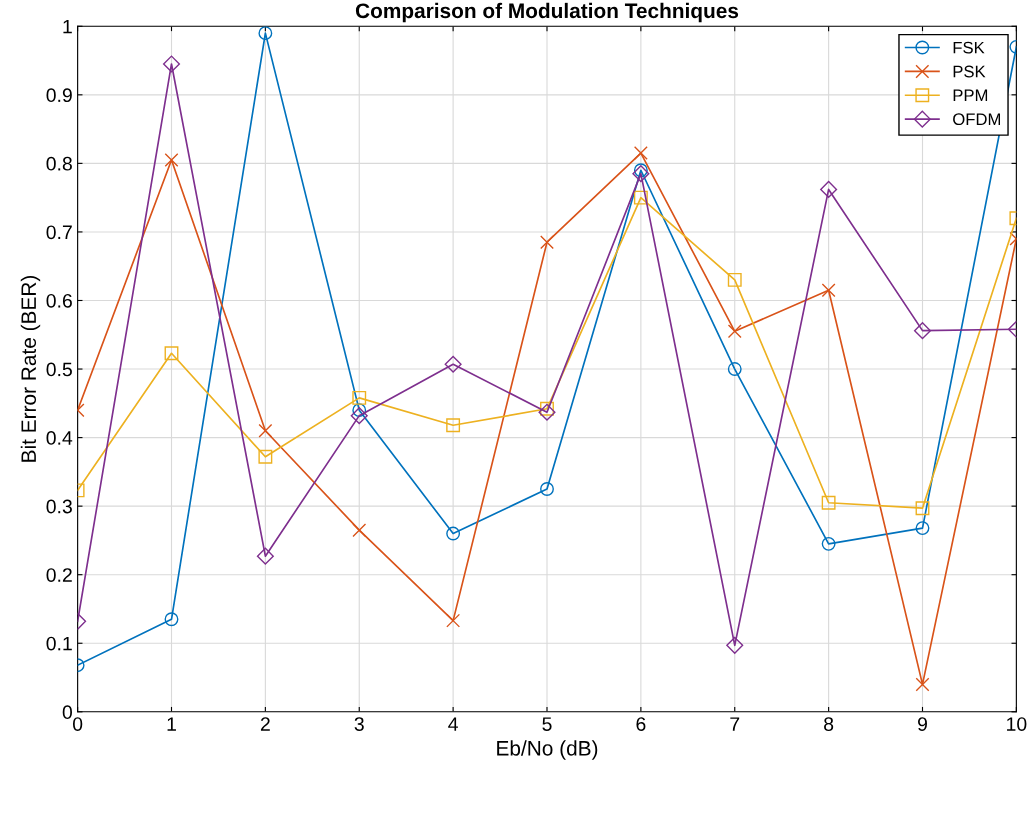 This screenshot has height=821, width=1035. Describe the element at coordinates (59, 232) in the screenshot. I see `y-tick-label: 0.7` at that location.